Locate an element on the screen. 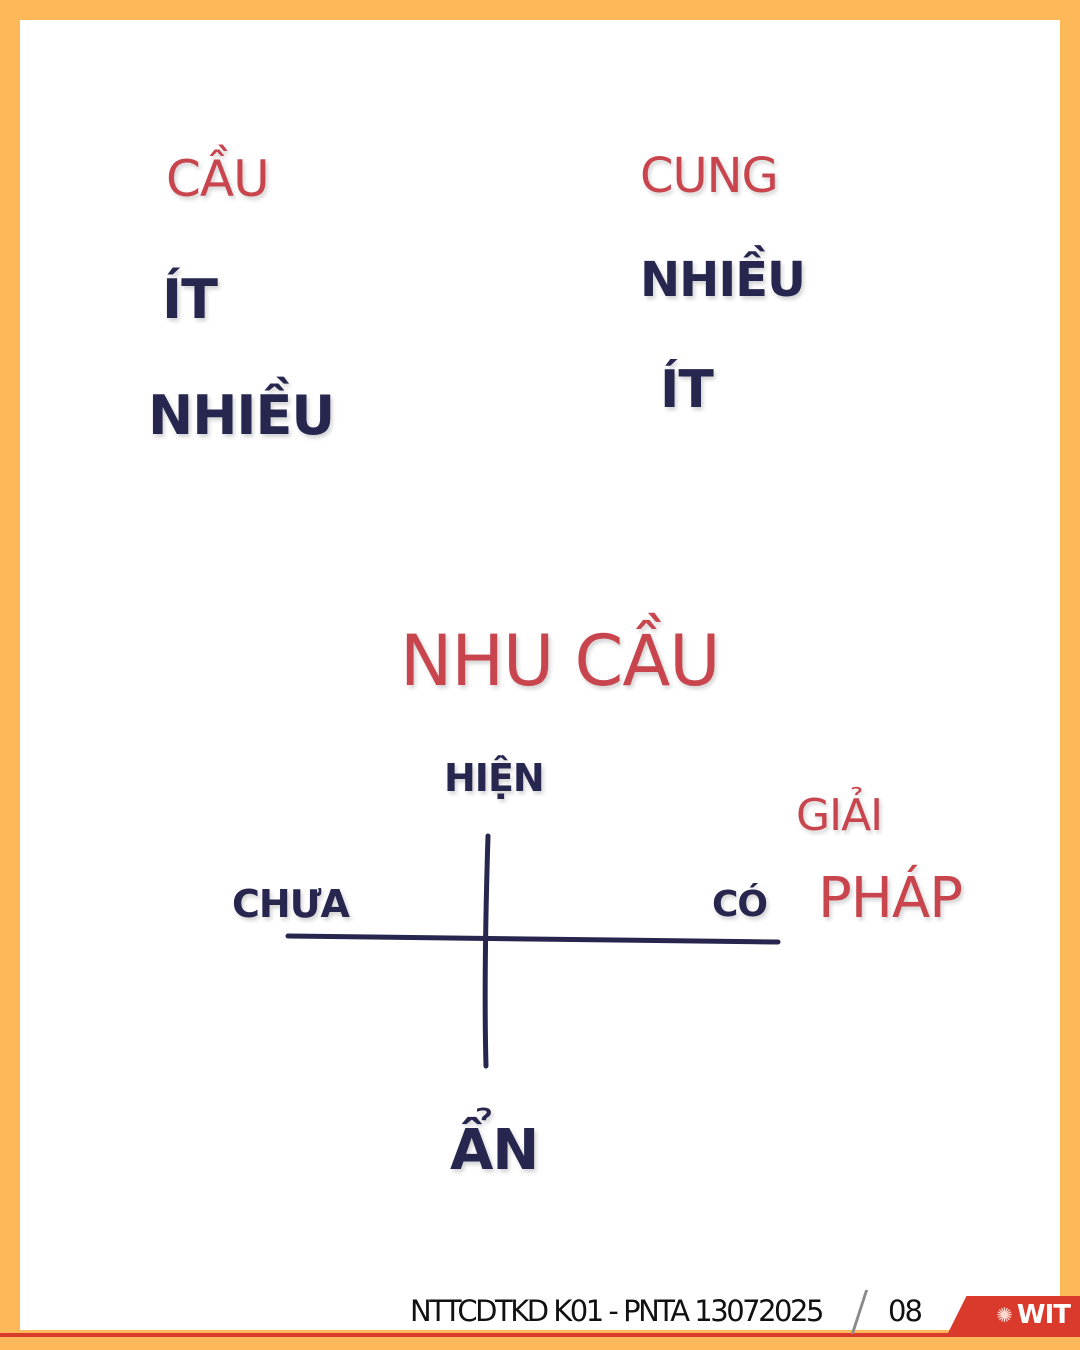 The height and width of the screenshot is (1350, 1080). solution-word-2: PHÁP is located at coordinates (890, 898).